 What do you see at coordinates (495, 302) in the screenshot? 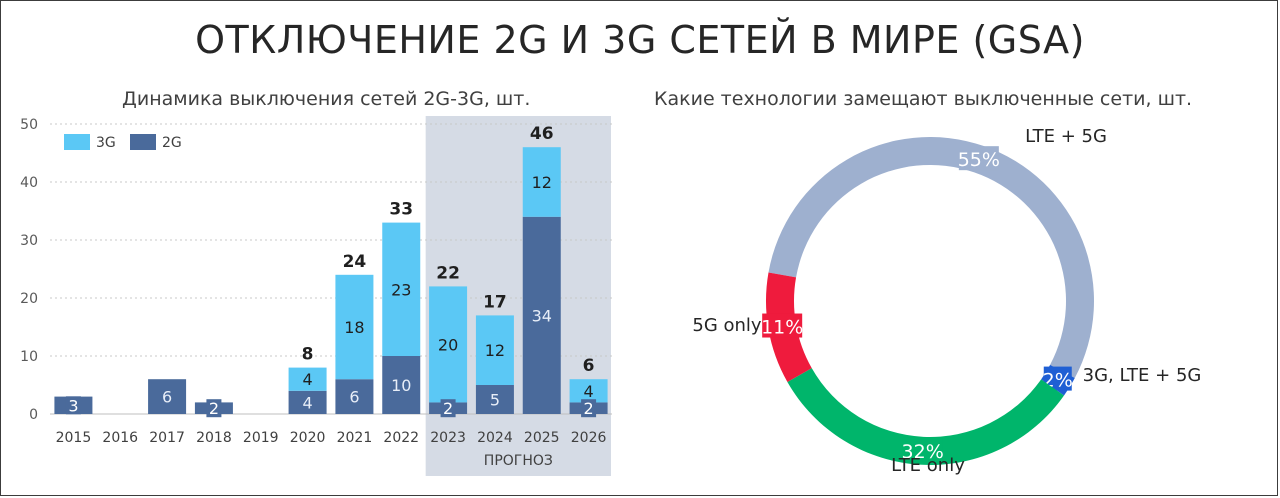
I see `bar-total-label: 17` at bounding box center [495, 302].